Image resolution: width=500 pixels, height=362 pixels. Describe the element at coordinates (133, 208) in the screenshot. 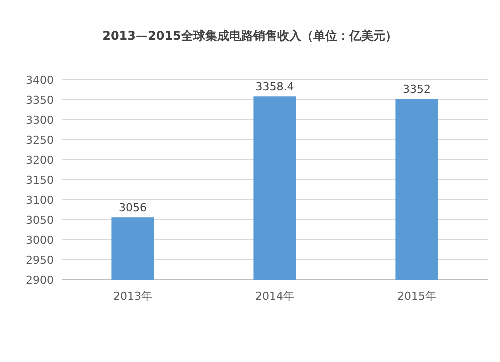

I see `data-label: 3056` at that location.